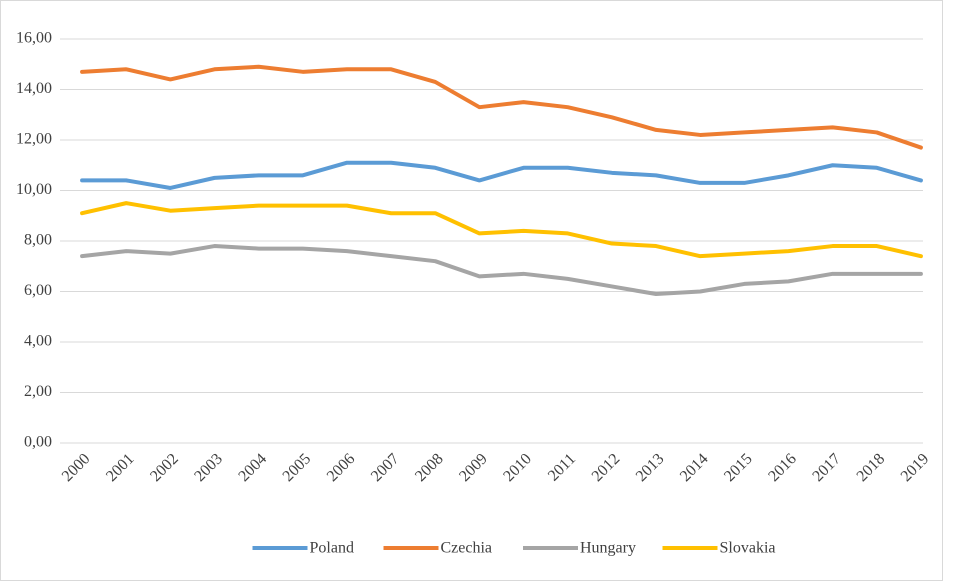  What do you see at coordinates (748, 548) in the screenshot?
I see `legend-label: Slovakia` at bounding box center [748, 548].